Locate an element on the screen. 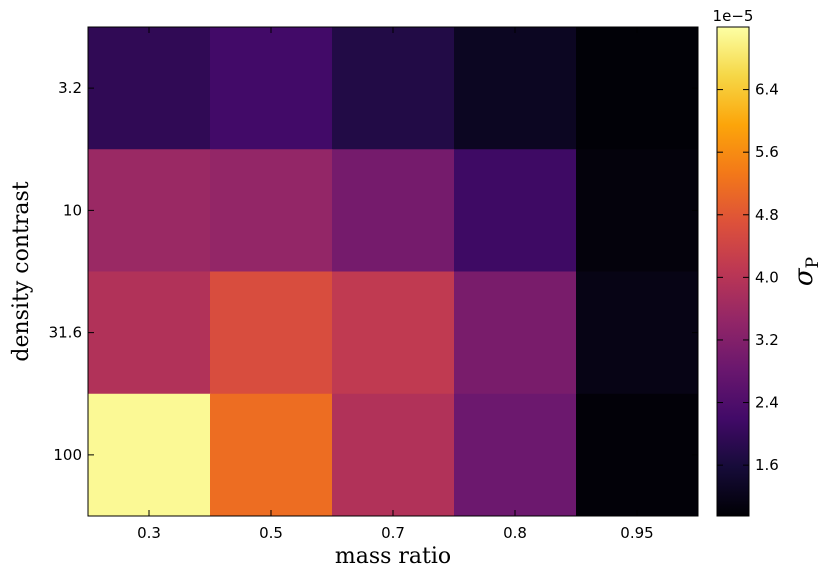 This screenshot has height=583, width=830. y-tick-label: 3.2 is located at coordinates (70, 88).